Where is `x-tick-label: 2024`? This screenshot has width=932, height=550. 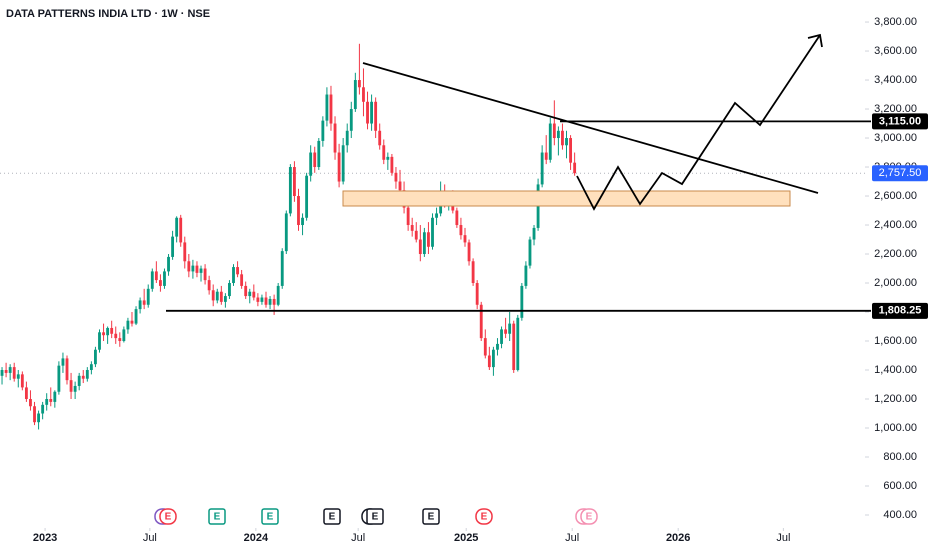
x-tick-label: 2024 is located at coordinates (256, 538).